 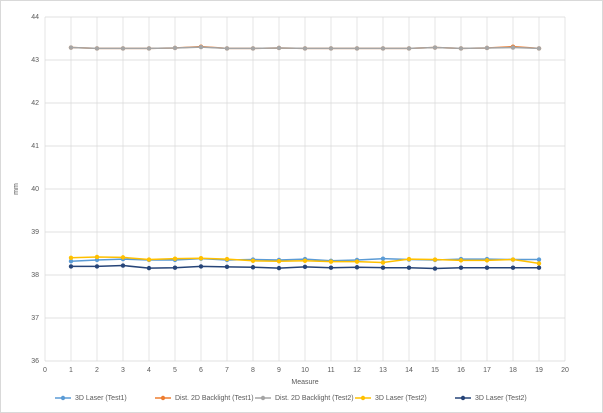 What do you see at coordinates (101, 398) in the screenshot?
I see `legend-label: 3D Laser (Test1)` at bounding box center [101, 398].